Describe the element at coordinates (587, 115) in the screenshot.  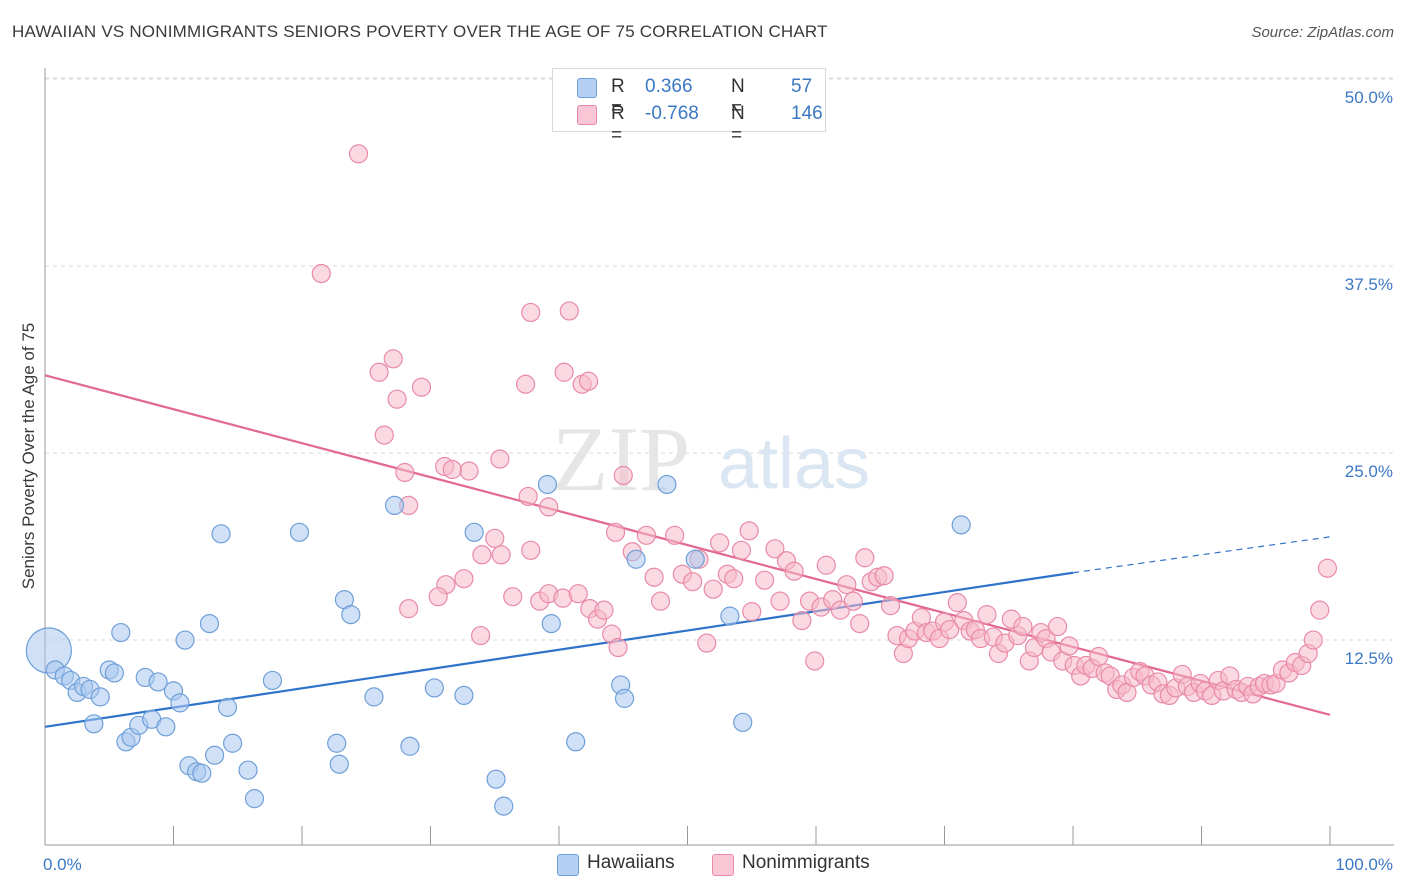
I see `nonimmigrants-swatch` at that location.